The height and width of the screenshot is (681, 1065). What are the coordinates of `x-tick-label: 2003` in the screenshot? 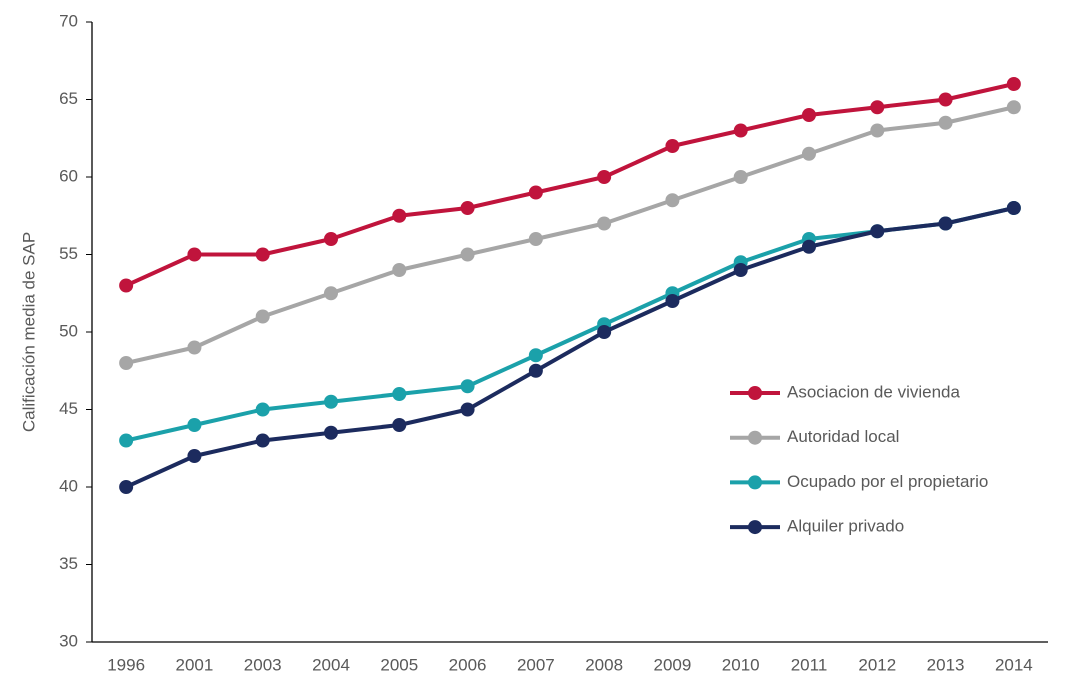 It's located at (263, 664).